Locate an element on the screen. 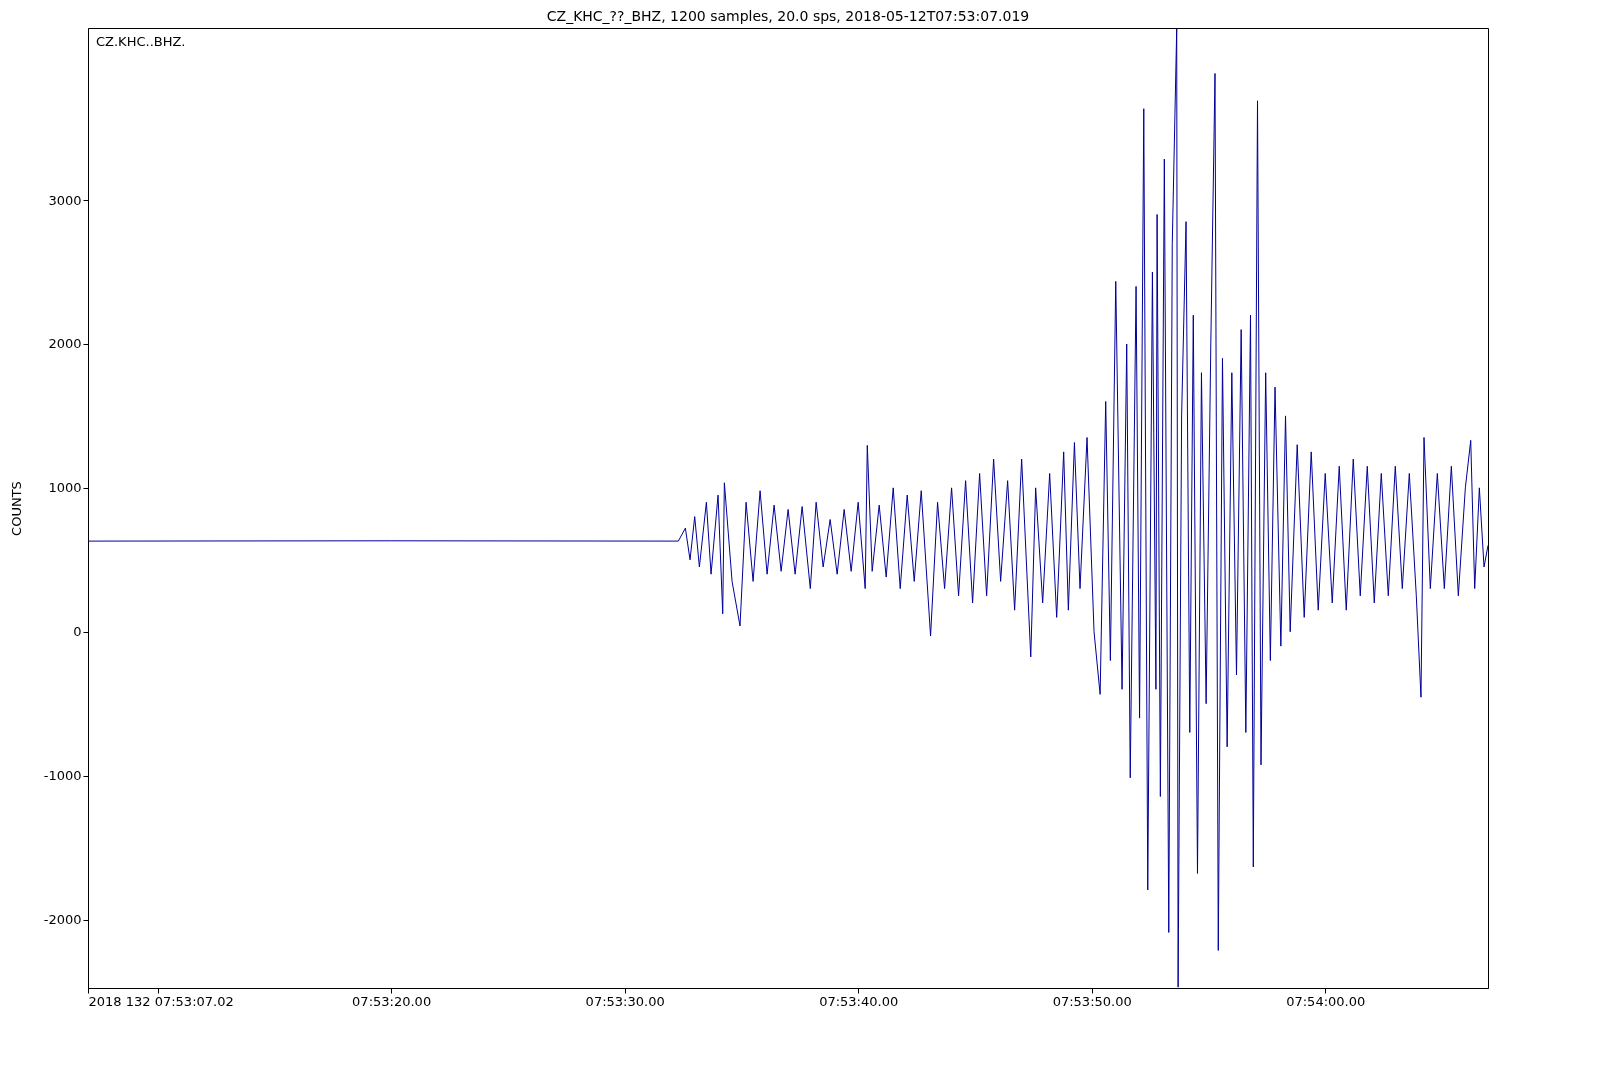 The image size is (1620, 1080). y-tick-label: 3000 is located at coordinates (65, 200).